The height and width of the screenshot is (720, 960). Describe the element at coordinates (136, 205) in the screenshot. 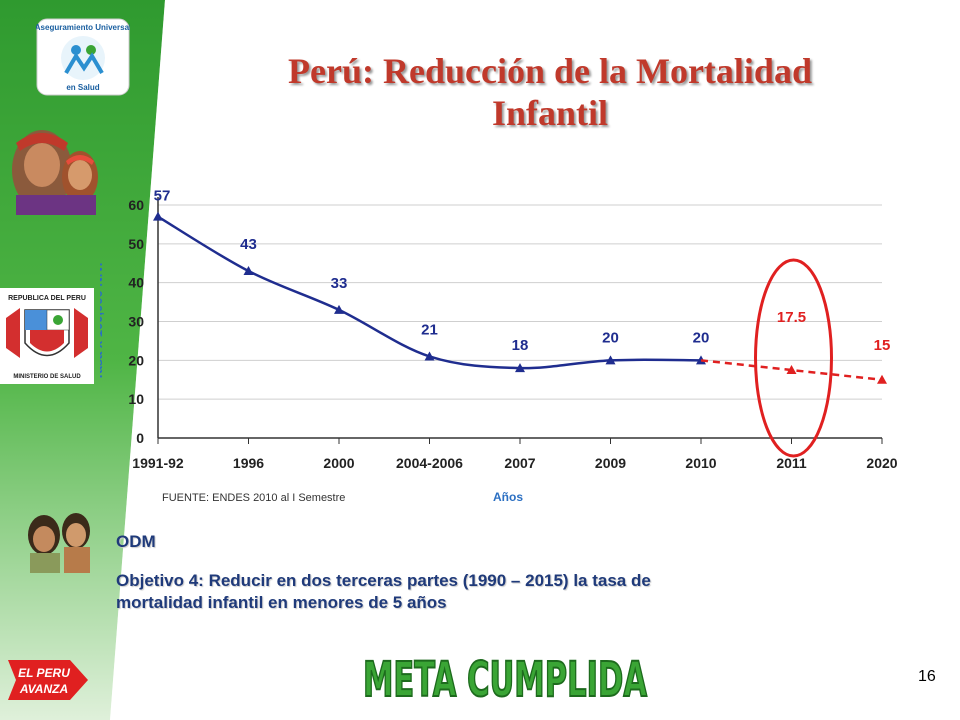

I see `y-tick-label: 60` at that location.